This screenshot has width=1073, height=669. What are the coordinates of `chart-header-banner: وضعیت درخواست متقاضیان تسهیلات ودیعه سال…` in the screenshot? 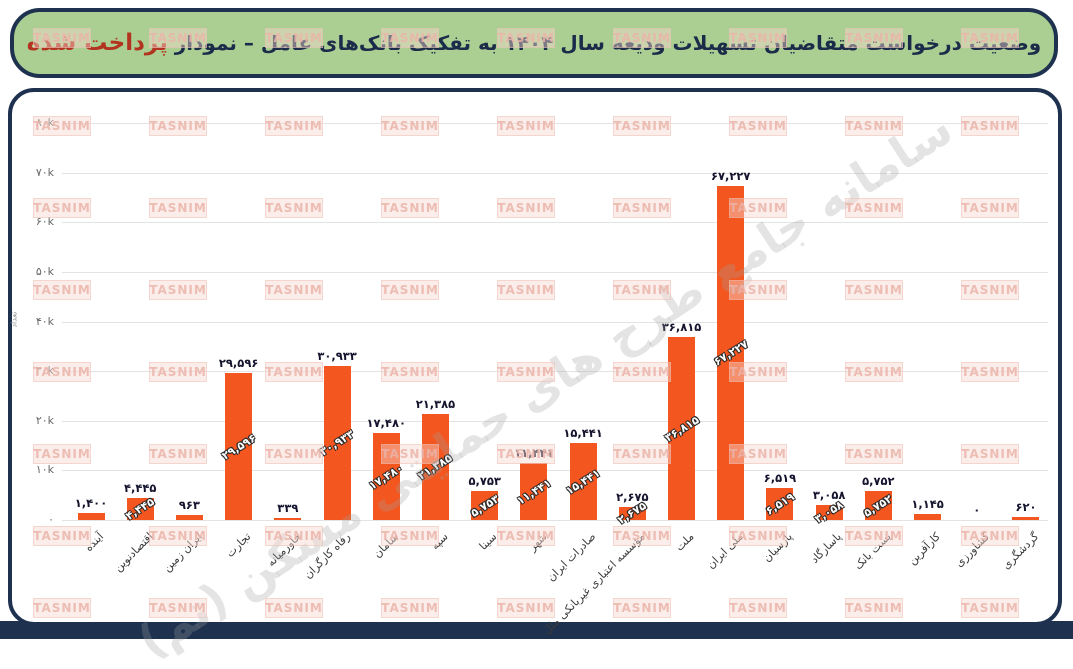 It's located at (534, 43).